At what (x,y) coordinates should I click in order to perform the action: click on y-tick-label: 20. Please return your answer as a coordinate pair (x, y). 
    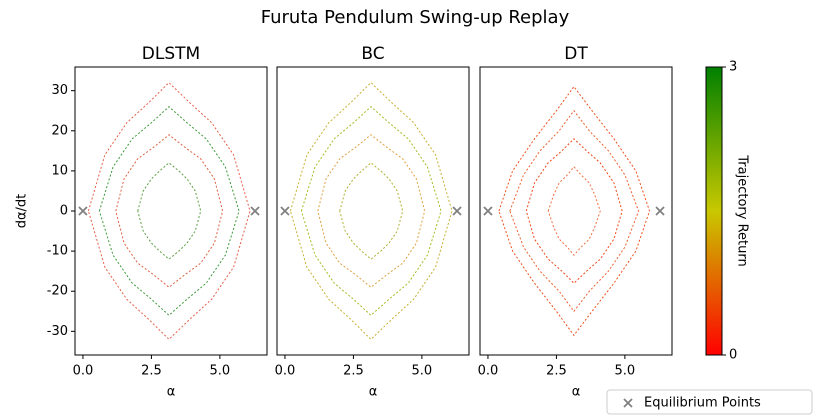
    Looking at the image, I should click on (59, 130).